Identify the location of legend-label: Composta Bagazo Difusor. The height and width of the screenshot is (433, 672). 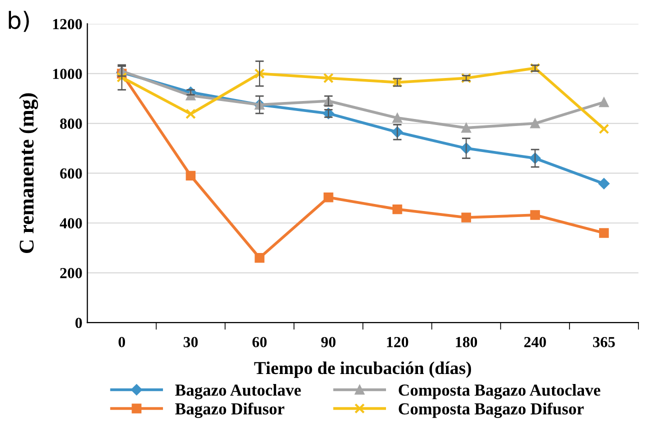
(491, 410).